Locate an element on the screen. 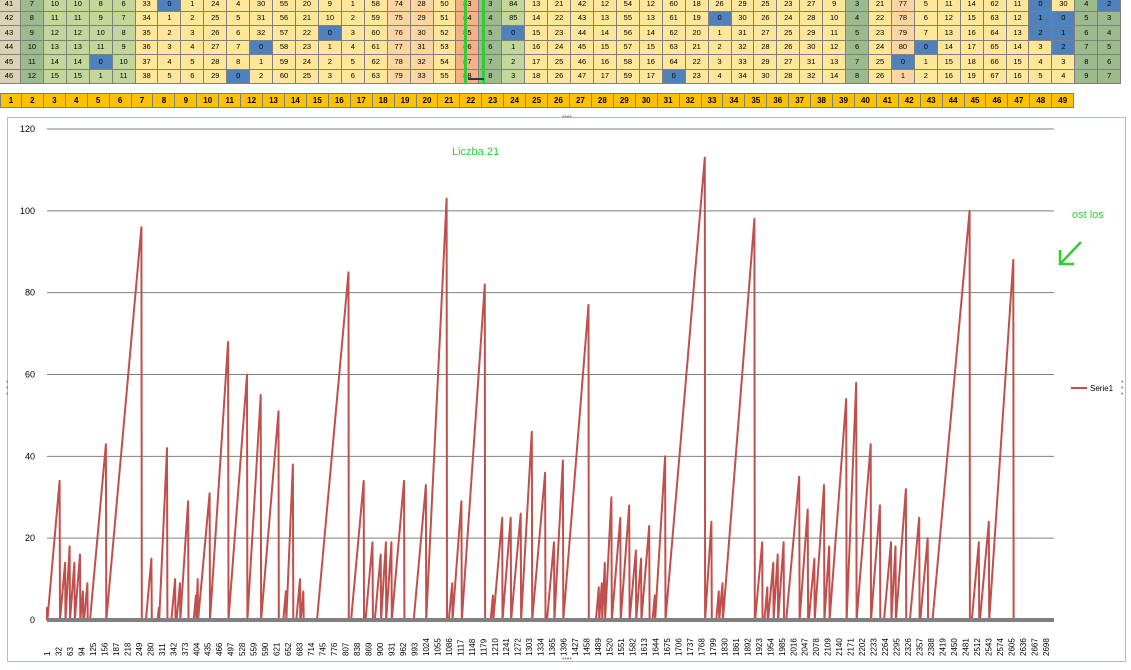  grid-cell: 45 is located at coordinates (10, 62).